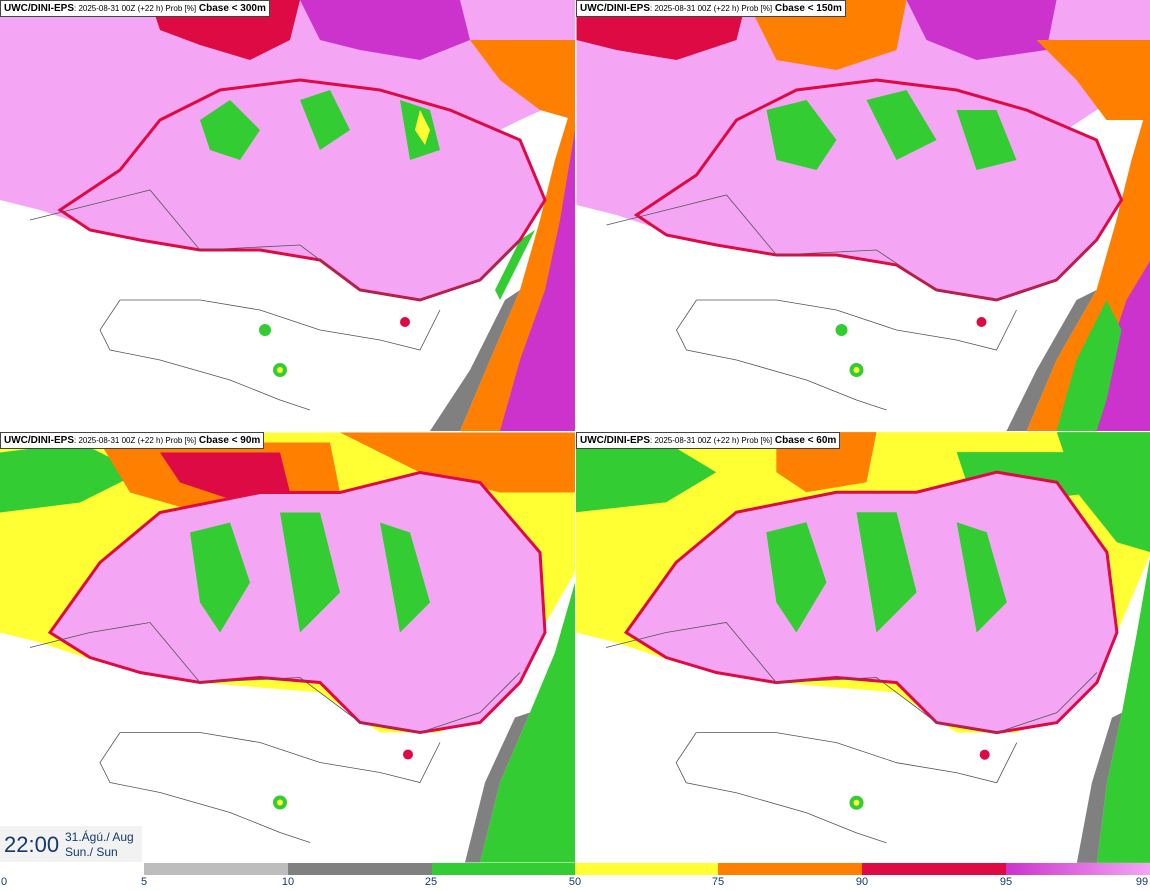 The width and height of the screenshot is (1150, 891). I want to click on legend-tick: 25, so click(431, 882).